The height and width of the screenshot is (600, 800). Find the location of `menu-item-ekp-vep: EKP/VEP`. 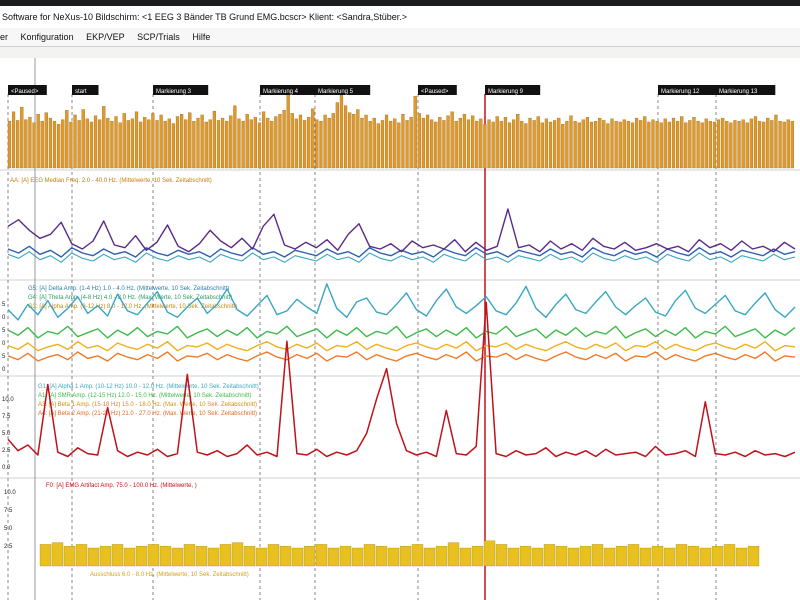

menu-item-ekp-vep: EKP/VEP is located at coordinates (105, 37).